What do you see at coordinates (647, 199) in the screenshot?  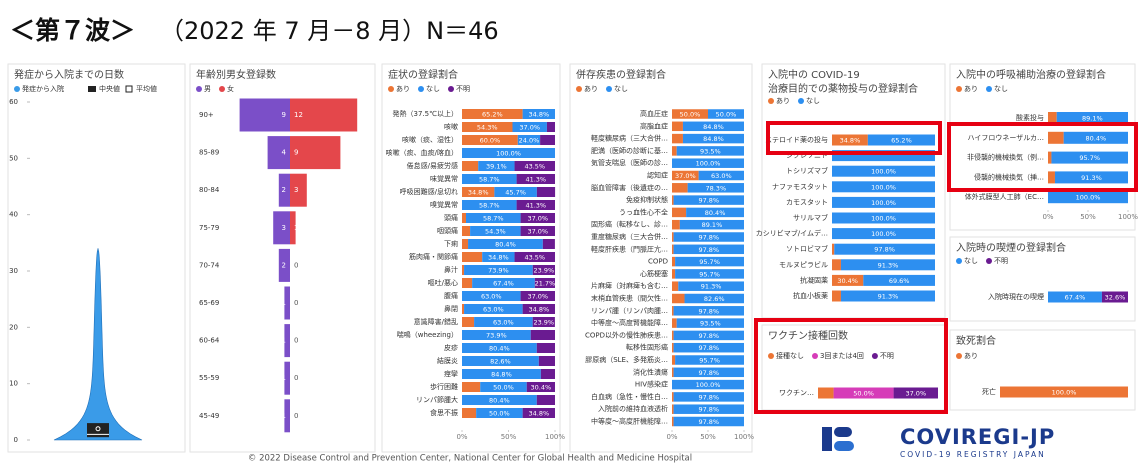 I see `category-label: 免疫抑制状態` at bounding box center [647, 199].